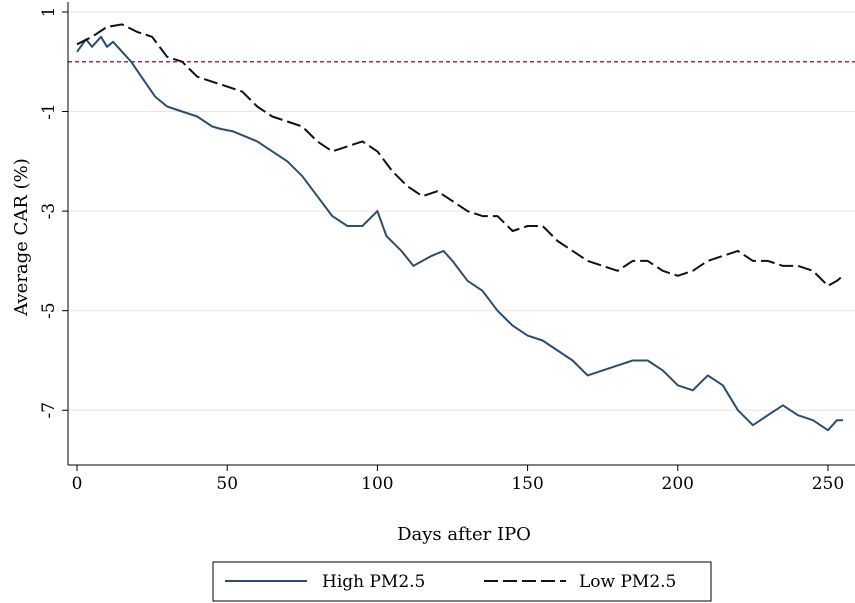 Image resolution: width=855 pixels, height=603 pixels. I want to click on x-tick-label-1: 50, so click(227, 484).